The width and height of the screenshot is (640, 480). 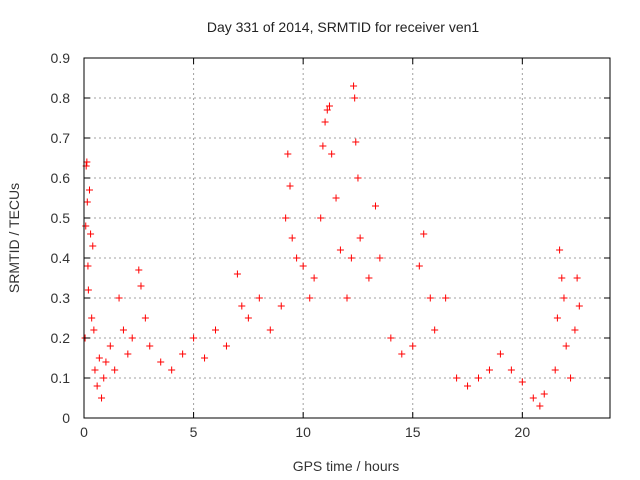 What do you see at coordinates (61, 258) in the screenshot?
I see `y-tick-label: 0.4` at bounding box center [61, 258].